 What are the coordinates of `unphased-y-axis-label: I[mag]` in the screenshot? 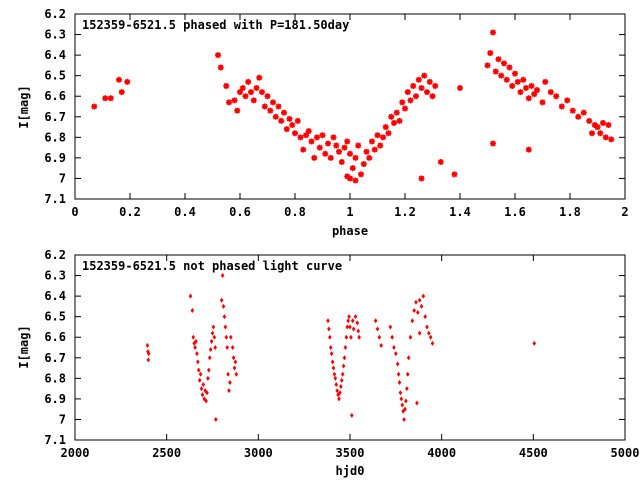 It's located at (24, 346).